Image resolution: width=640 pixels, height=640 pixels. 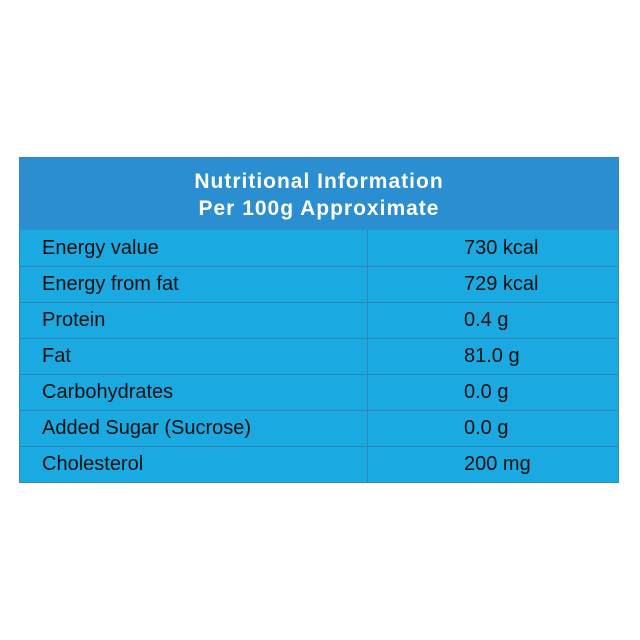 I want to click on table-row: Protein 0.4 g, so click(x=319, y=320).